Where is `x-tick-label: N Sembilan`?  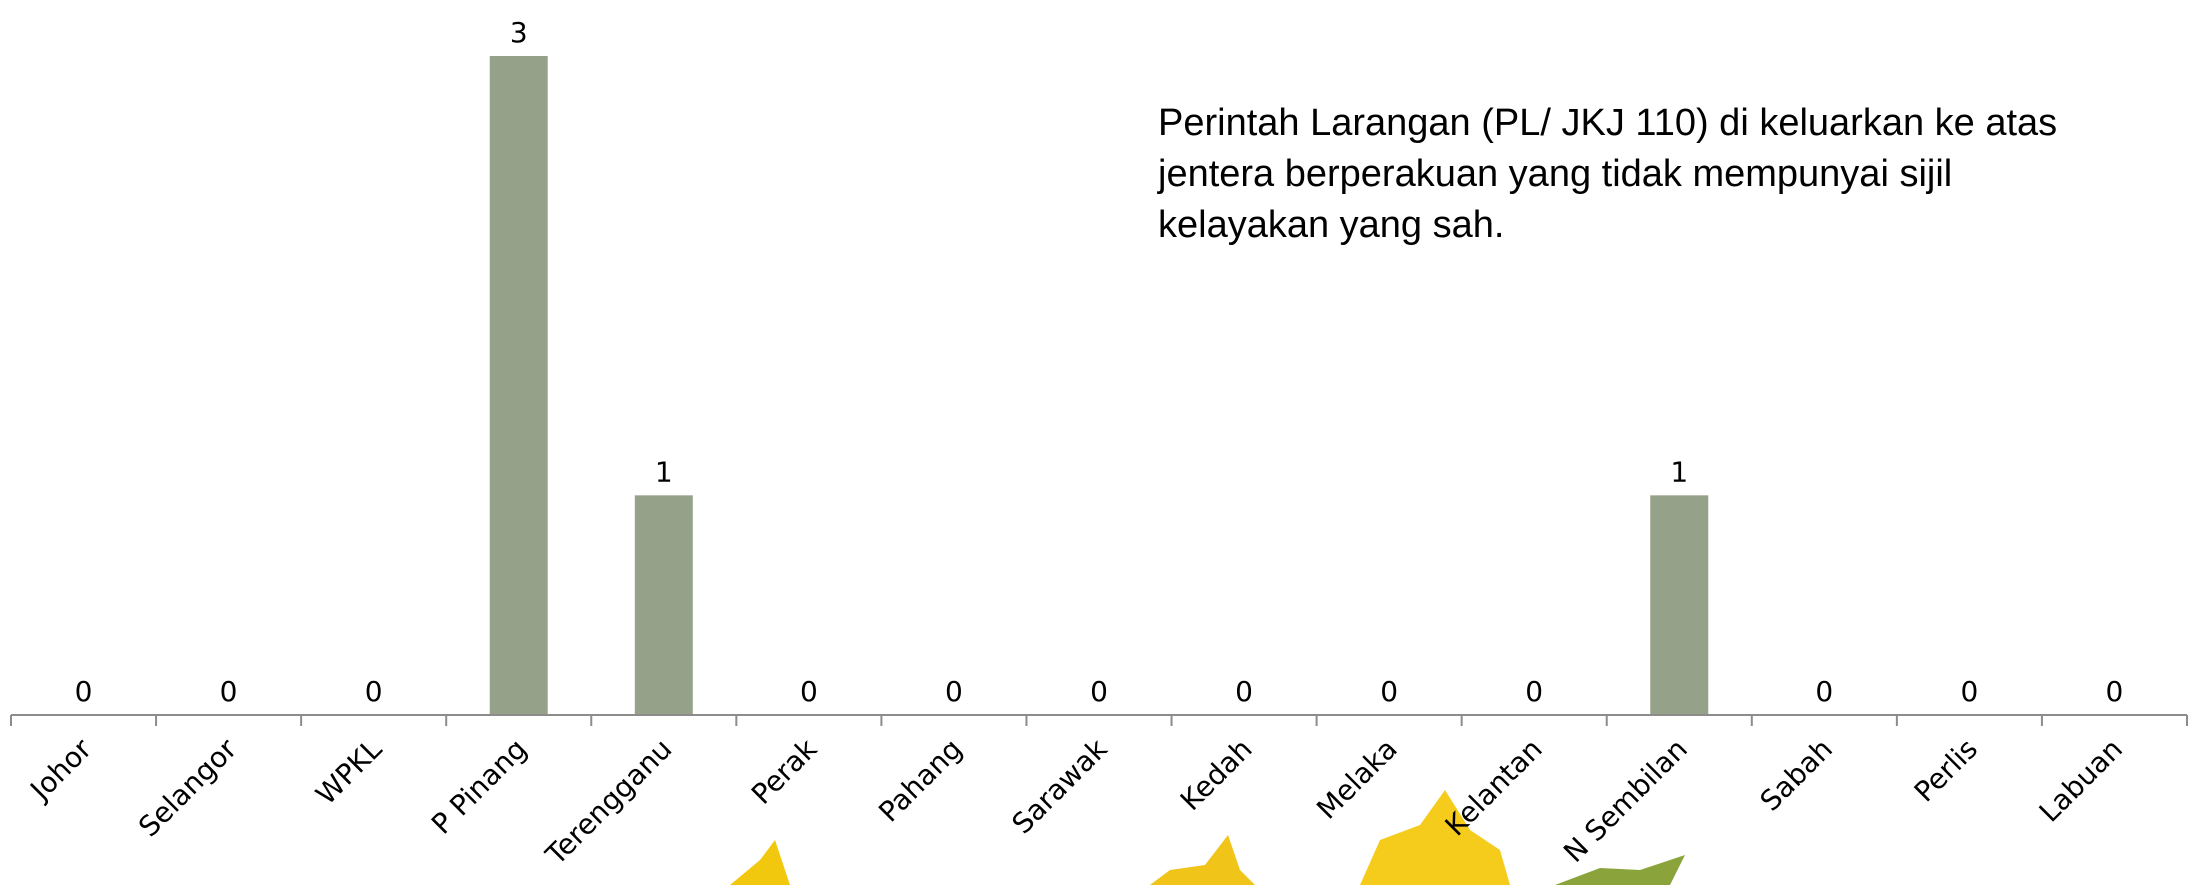
x-tick-label: N Sembilan is located at coordinates (1625, 800).